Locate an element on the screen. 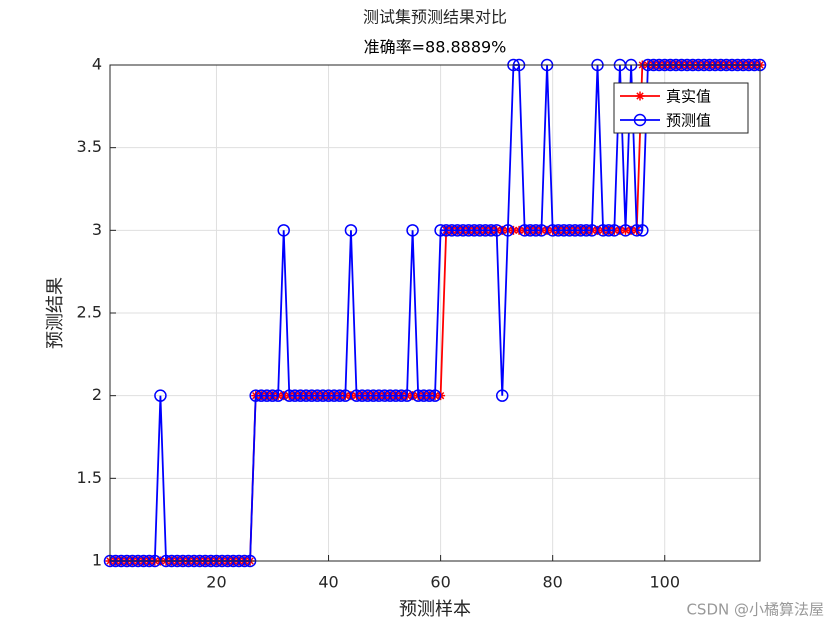 Image resolution: width=840 pixels, height=634 pixels. chart-subtitle: 准确率=88.8889% is located at coordinates (435, 47).